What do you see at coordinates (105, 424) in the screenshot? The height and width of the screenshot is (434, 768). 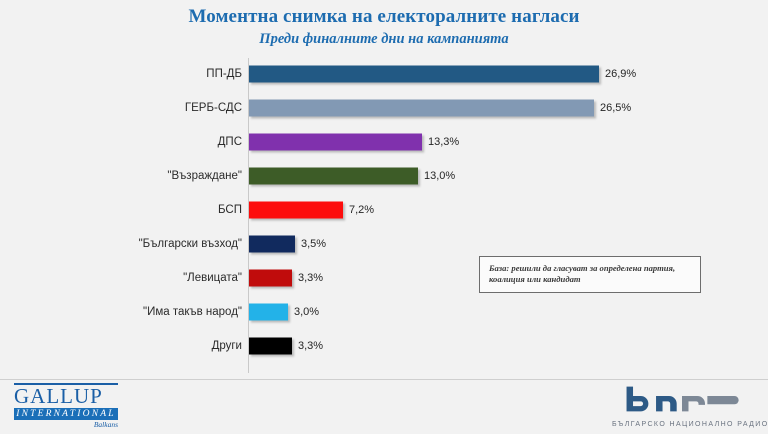 I see `gallup-balkans-text: Balkans` at bounding box center [105, 424].